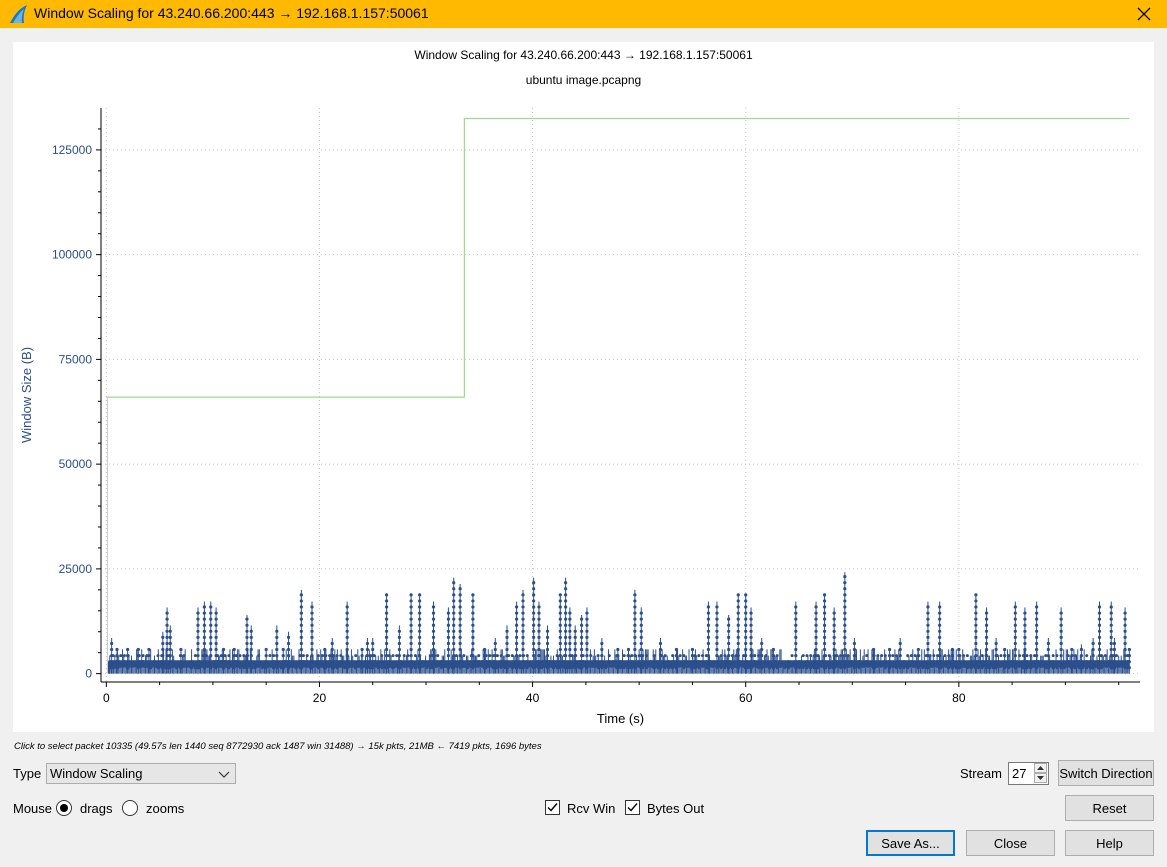 The width and height of the screenshot is (1167, 867). Describe the element at coordinates (1106, 773) in the screenshot. I see `switch-direction-button: Switch Direction` at that location.